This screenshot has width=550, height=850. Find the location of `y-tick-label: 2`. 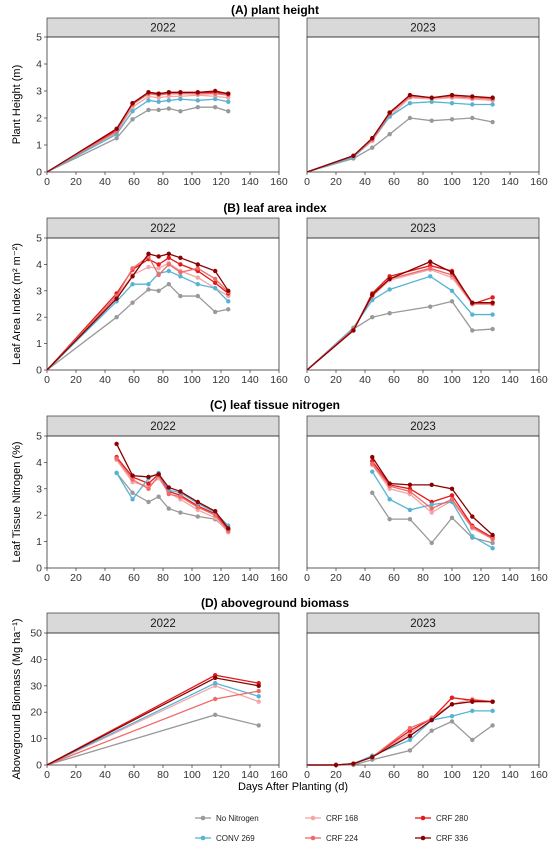

y-tick-label: 2 is located at coordinates (39, 318).